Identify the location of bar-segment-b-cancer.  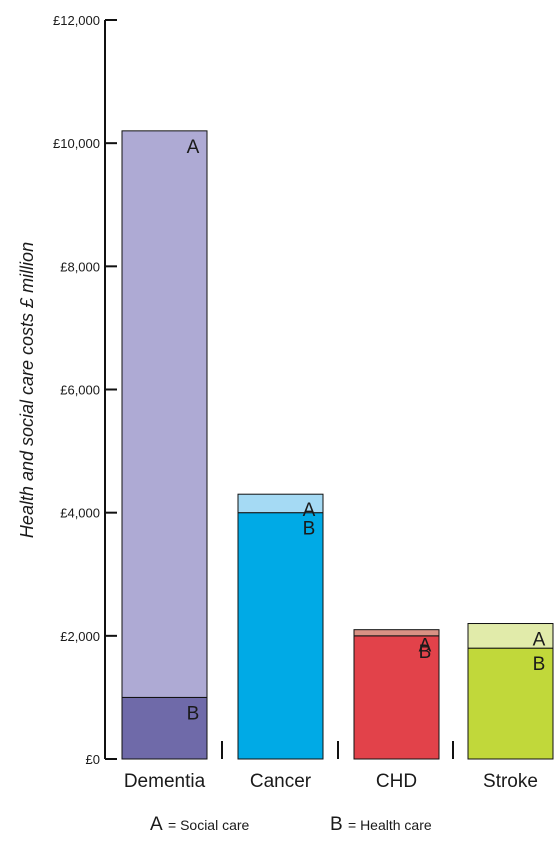
(280, 636).